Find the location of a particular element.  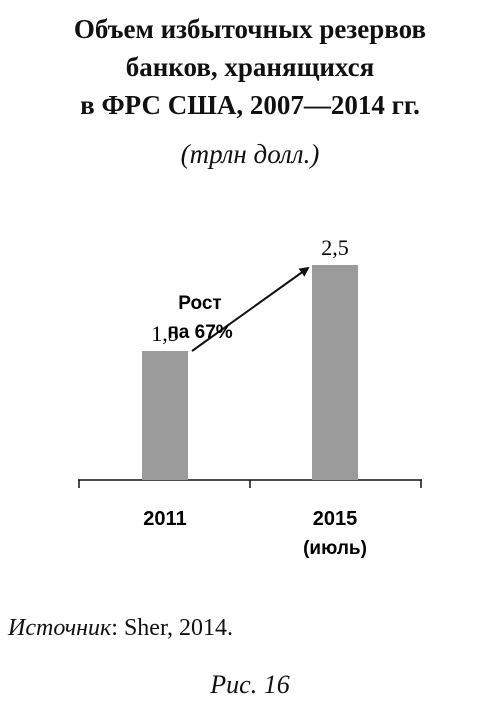

source-note: Источник: Sher, 2014. is located at coordinates (120, 628).